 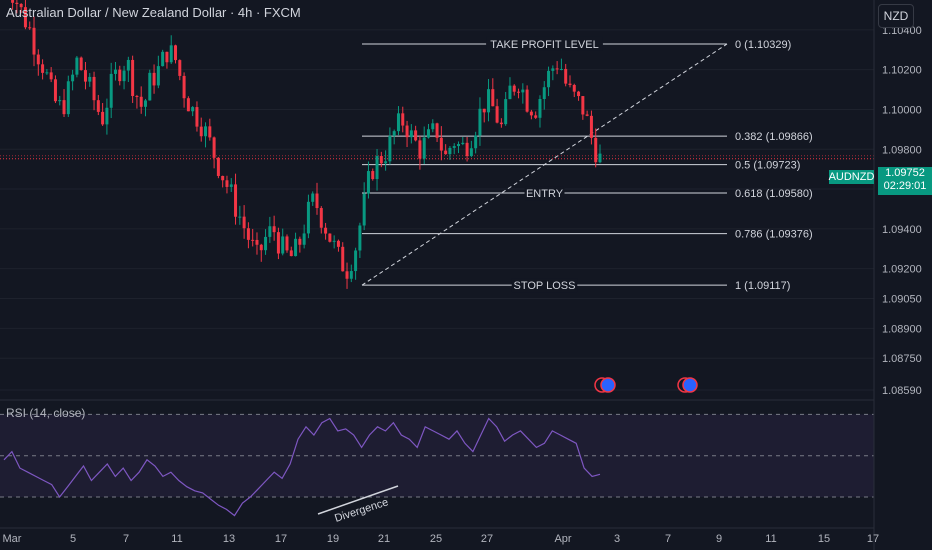 I want to click on currency-button: NZD, so click(x=896, y=16).